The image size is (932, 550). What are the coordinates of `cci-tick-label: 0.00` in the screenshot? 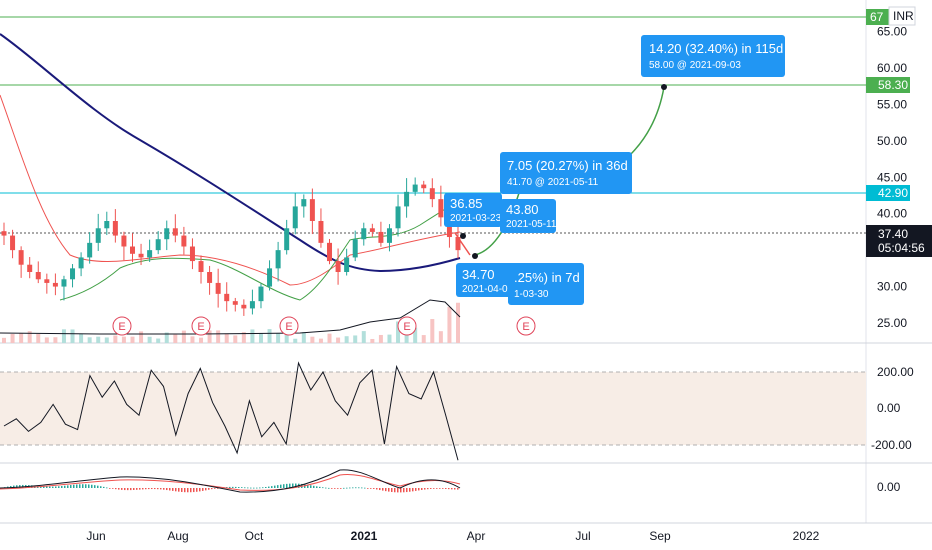 It's located at (889, 408).